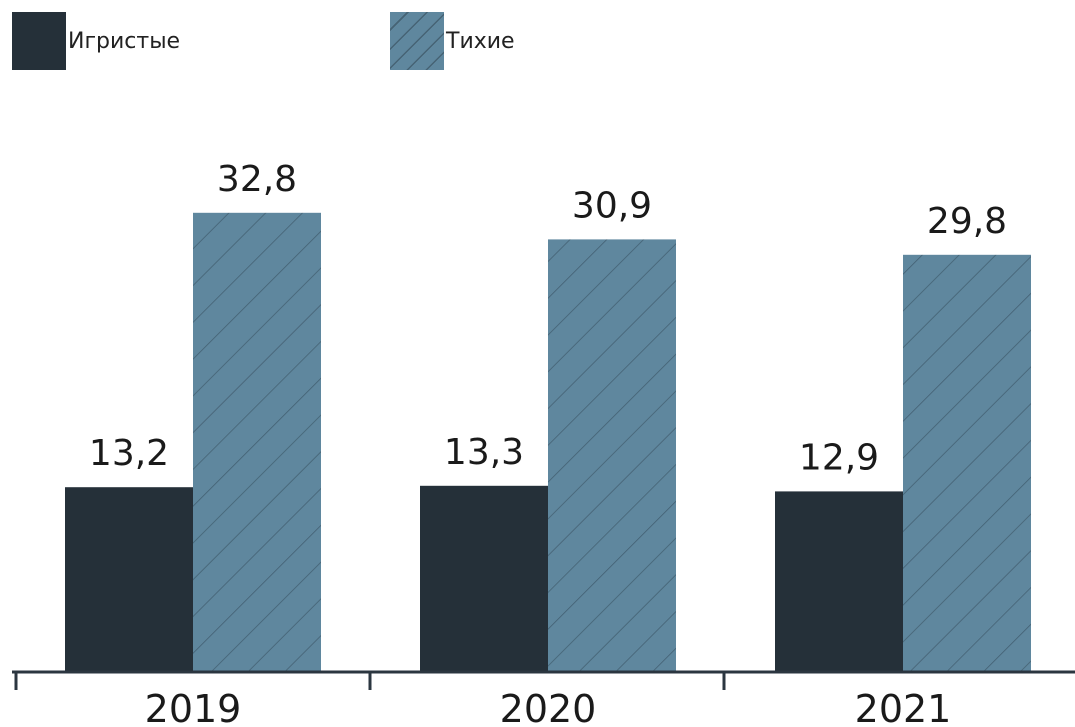 Image resolution: width=1075 pixels, height=727 pixels. Describe the element at coordinates (839, 457) in the screenshot. I see `data-label-2021-series-0: 12,9` at that location.